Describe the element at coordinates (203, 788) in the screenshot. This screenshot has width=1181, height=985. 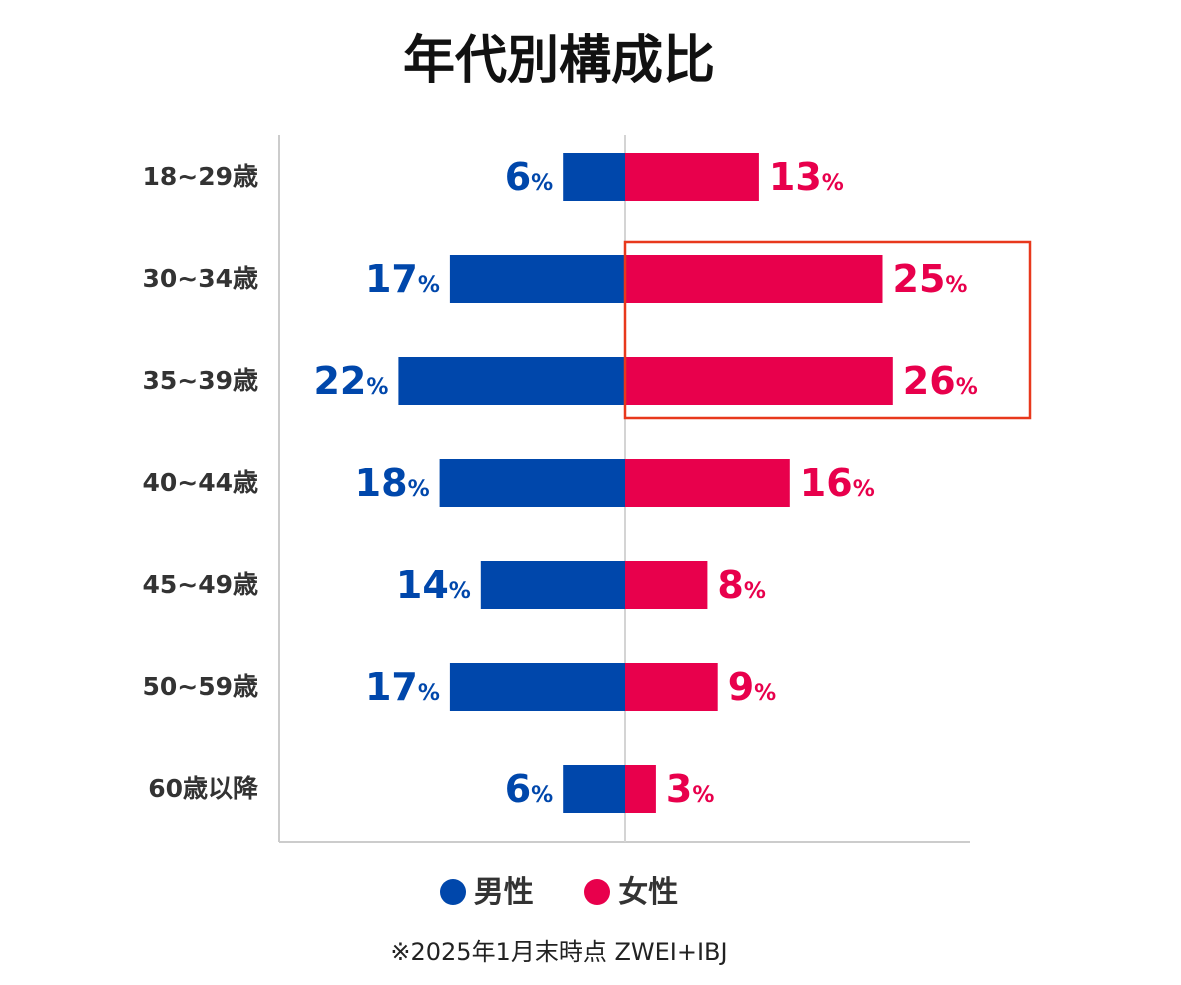
I see `category-label: 60歳以降` at that location.